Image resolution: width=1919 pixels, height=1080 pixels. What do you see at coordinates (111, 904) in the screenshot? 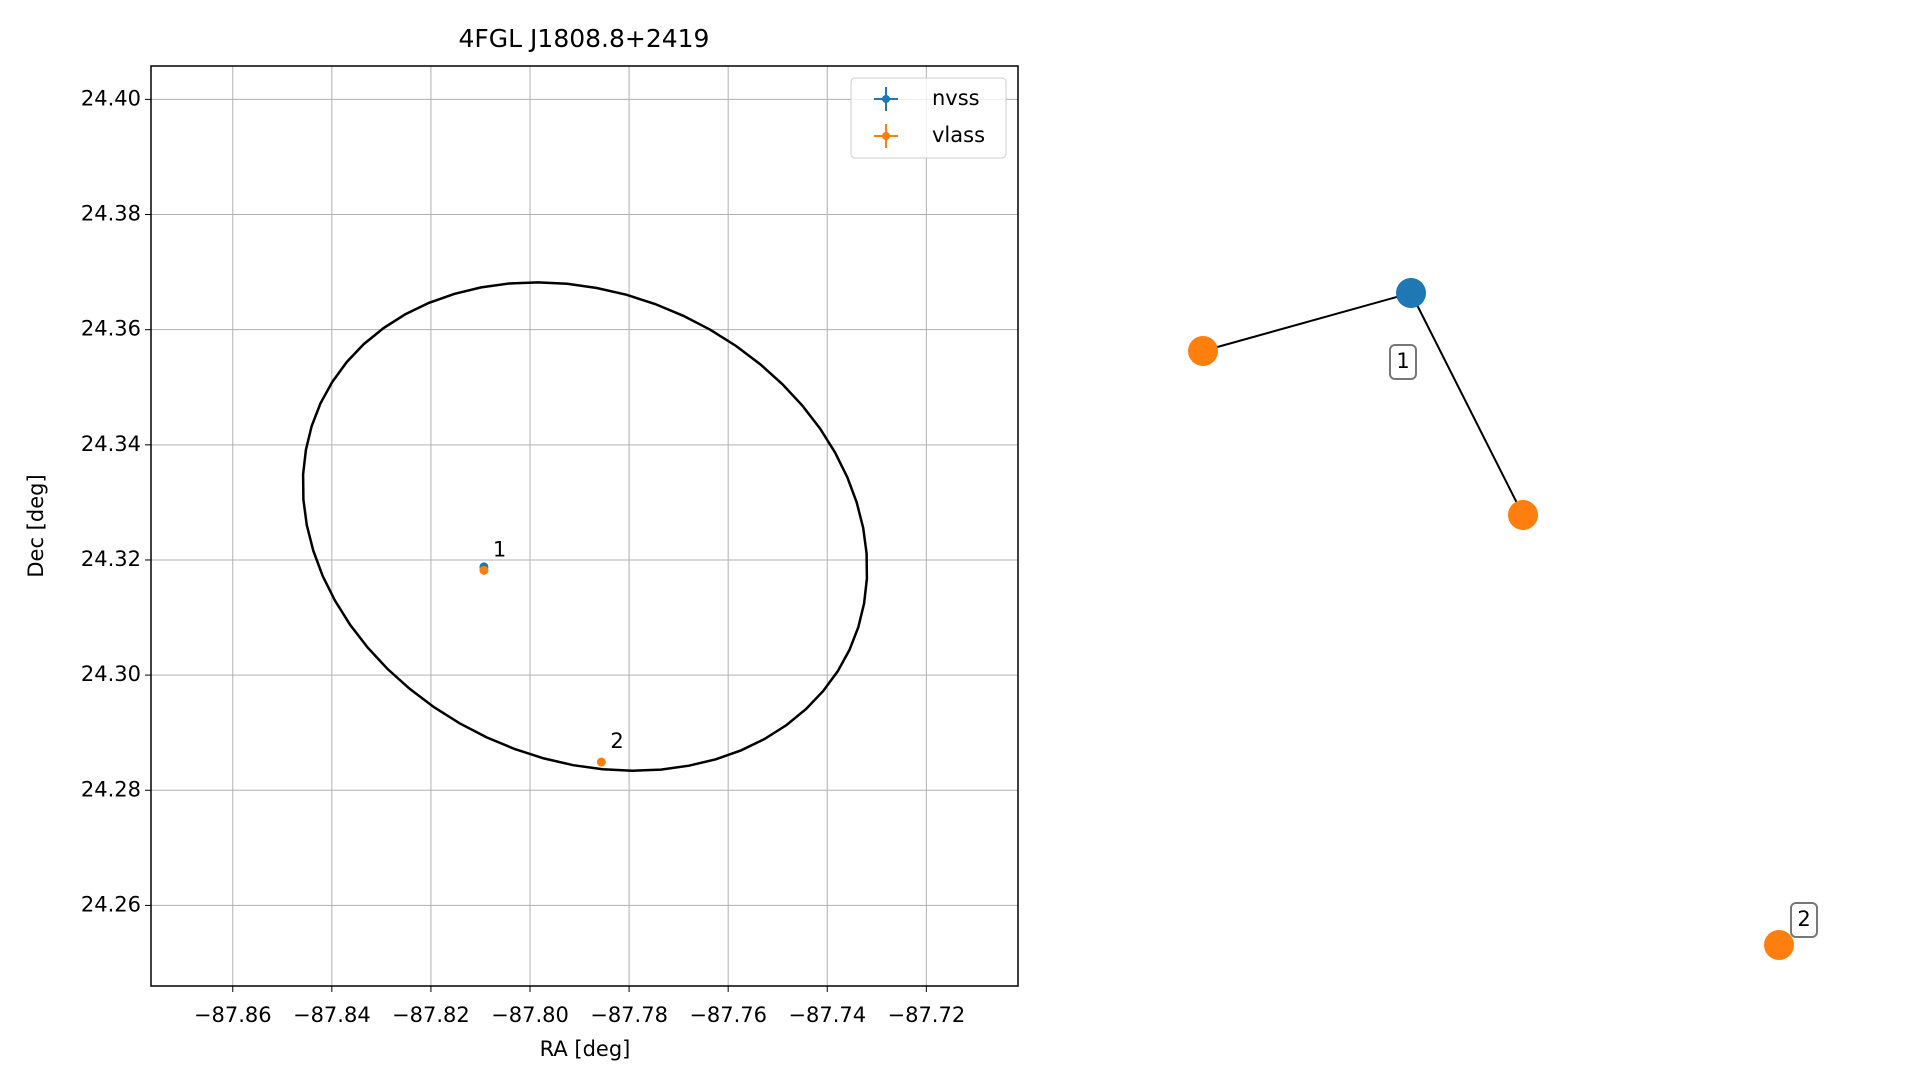
I see `y-tick-label: 24.26` at bounding box center [111, 904].